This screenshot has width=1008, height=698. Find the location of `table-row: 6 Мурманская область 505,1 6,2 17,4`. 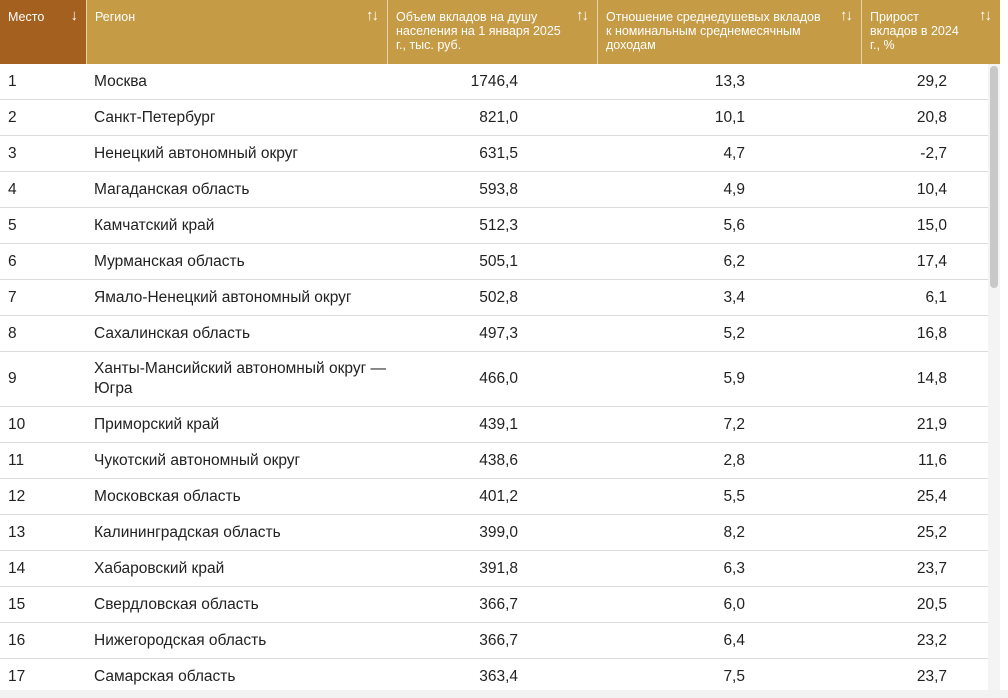

table-row: 6 Мурманская область 505,1 6,2 17,4 is located at coordinates (500, 262).